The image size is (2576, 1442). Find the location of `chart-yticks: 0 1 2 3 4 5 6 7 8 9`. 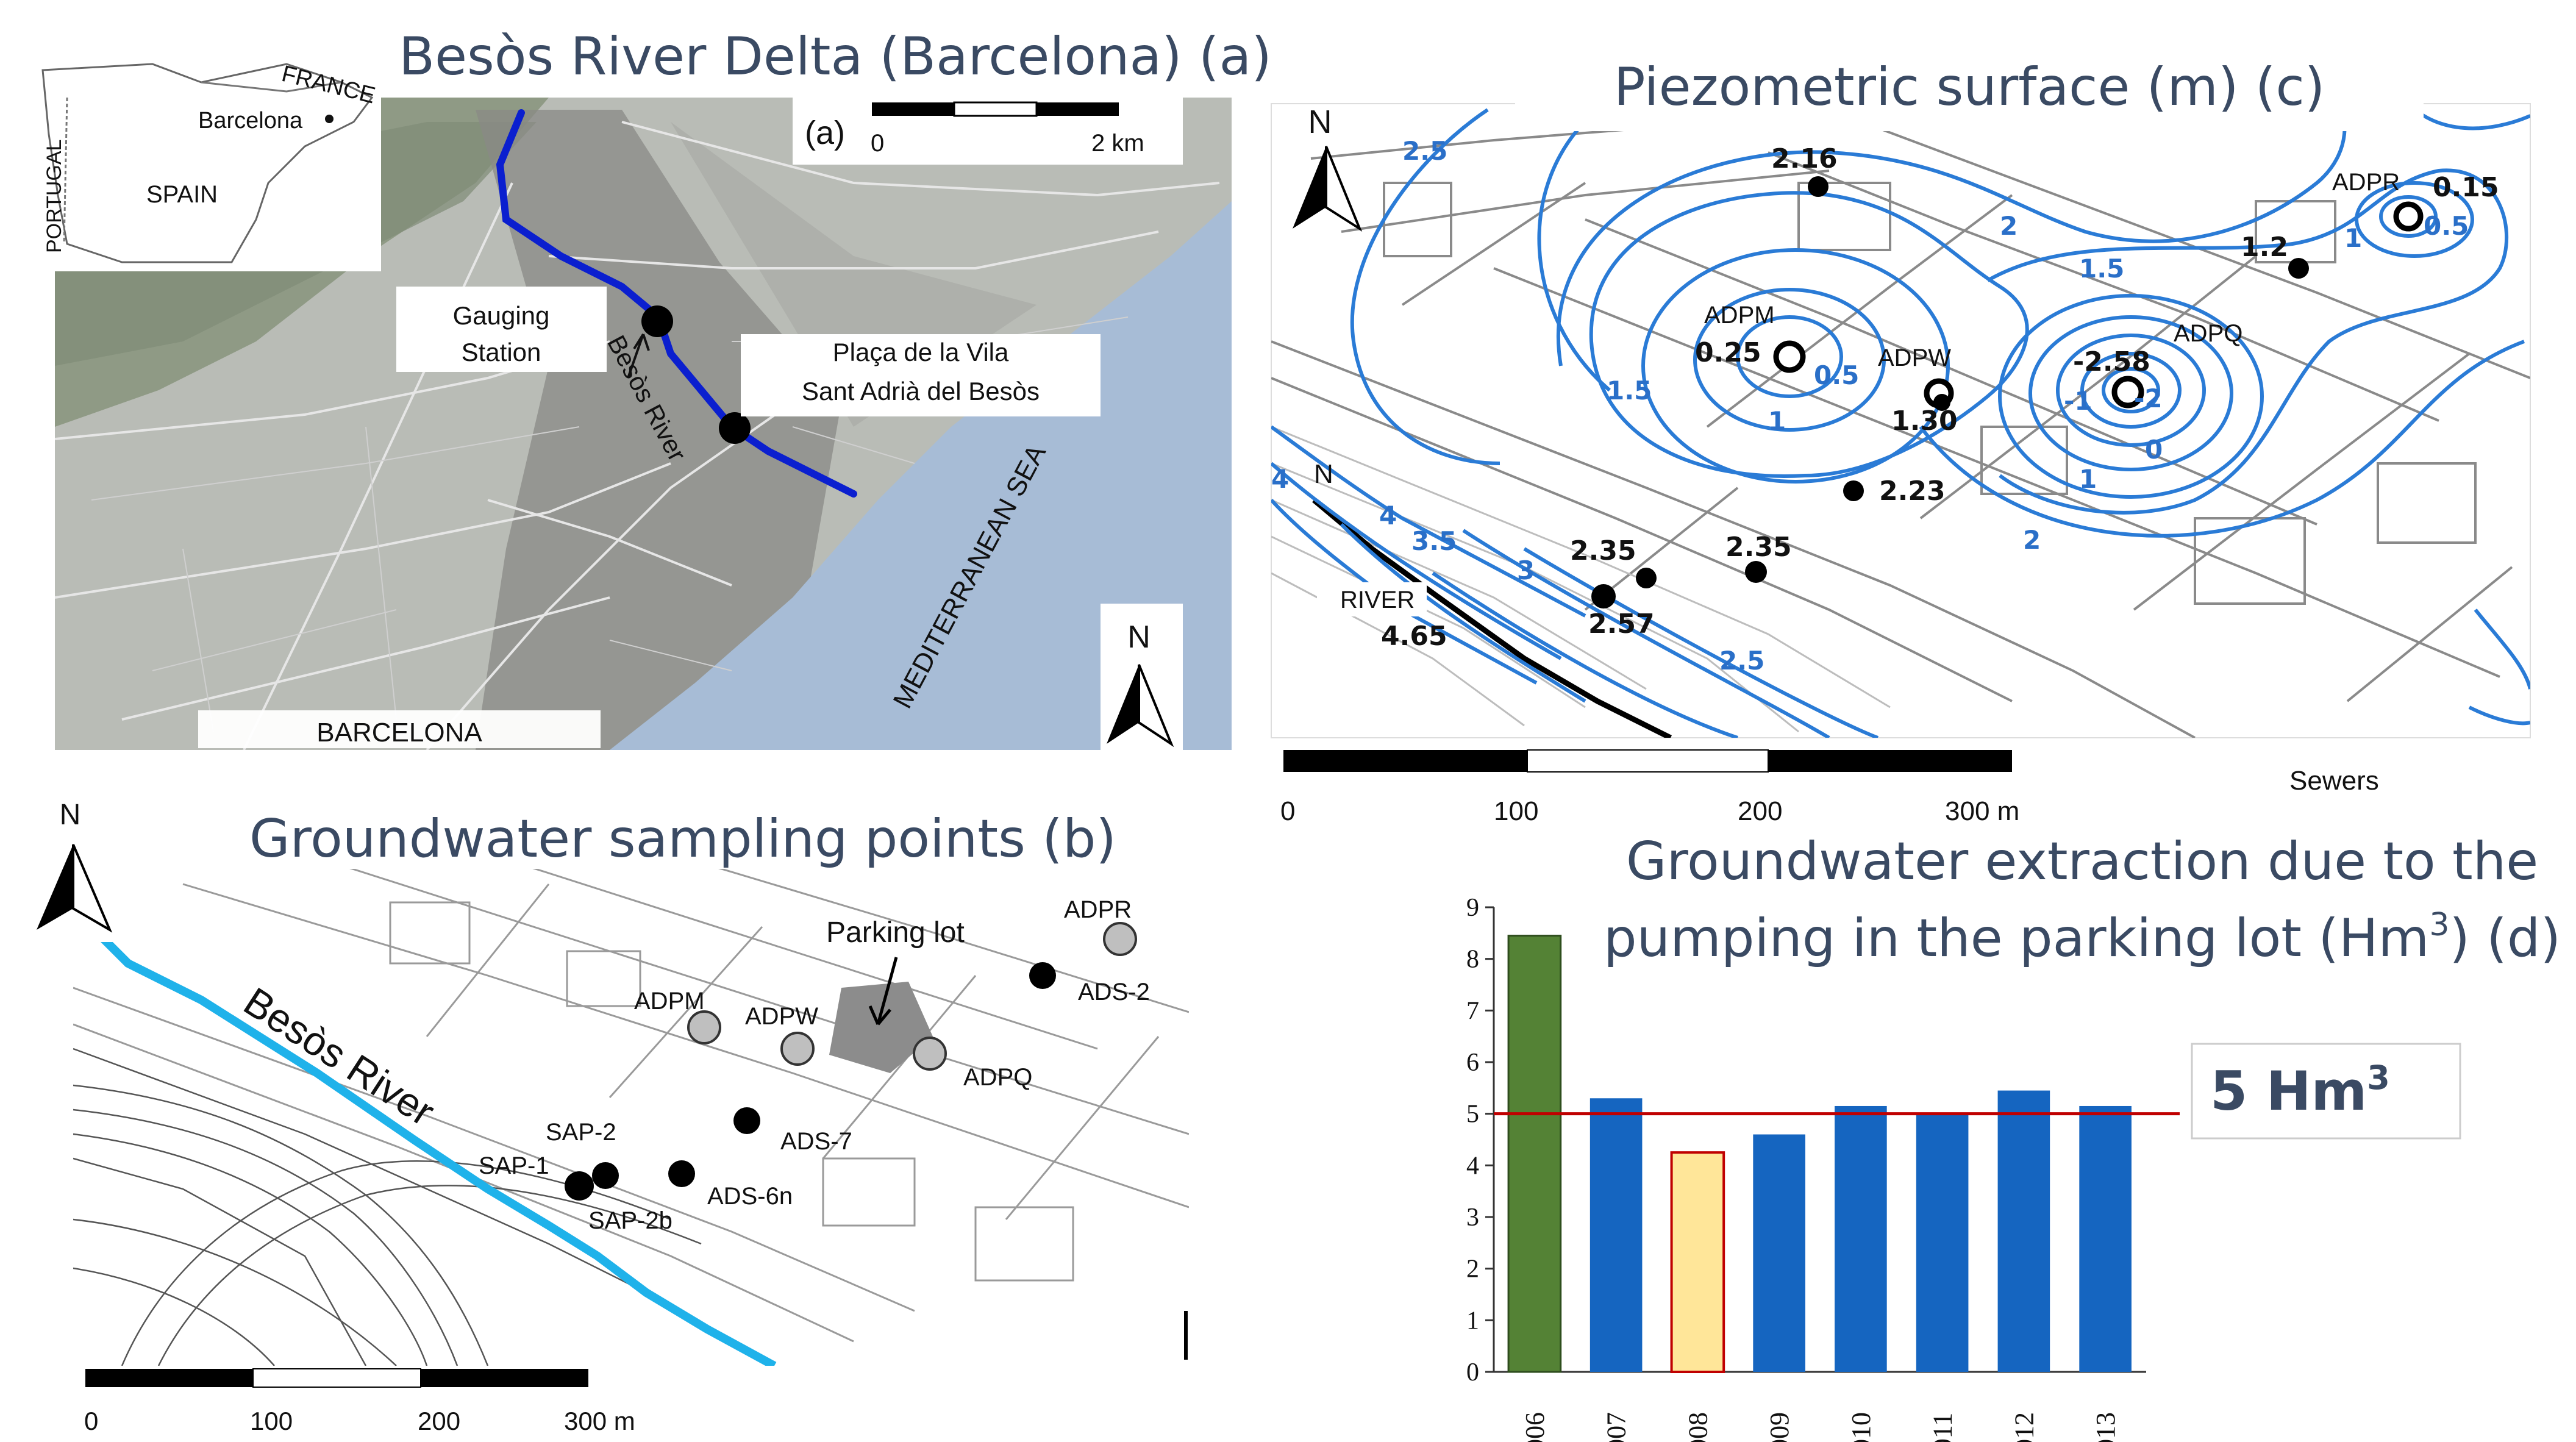

chart-yticks: 0 1 2 3 4 5 6 7 8 9 is located at coordinates (1480, 1140).